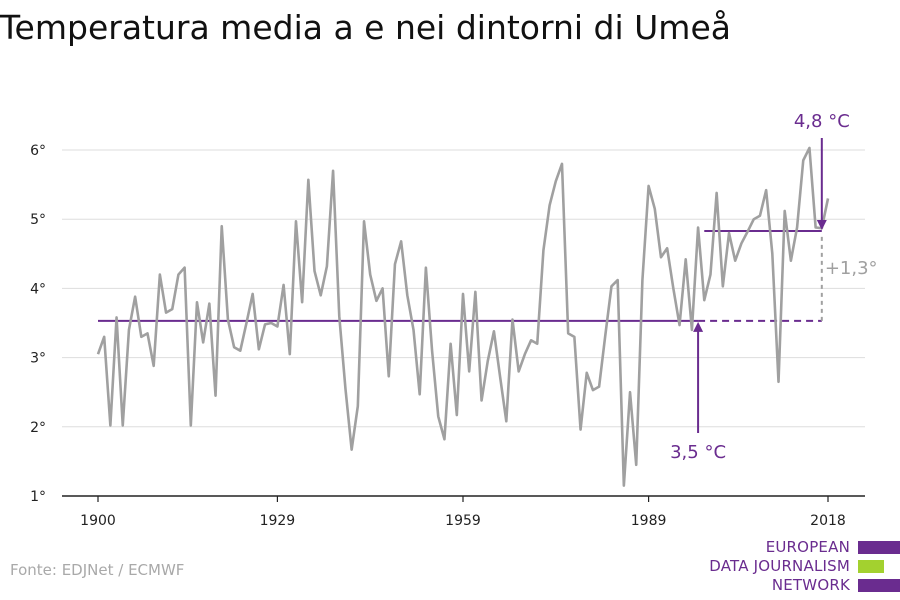 Image resolution: width=900 pixels, height=600 pixels. I want to click on y-tick-label-5: 5°, so click(38, 220).